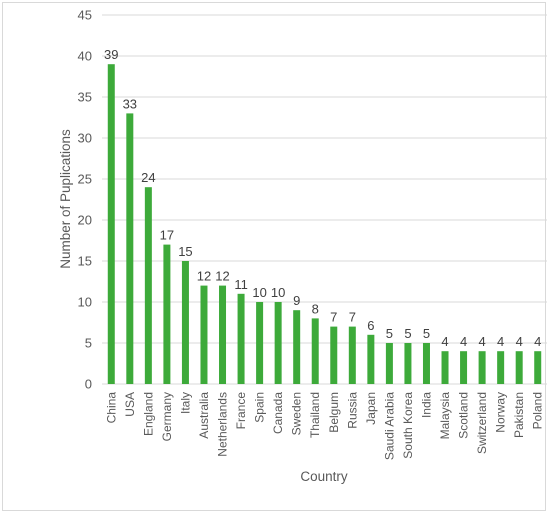 The image size is (550, 515). Describe the element at coordinates (65, 199) in the screenshot. I see `y-axis-title: Number of Puplications` at that location.